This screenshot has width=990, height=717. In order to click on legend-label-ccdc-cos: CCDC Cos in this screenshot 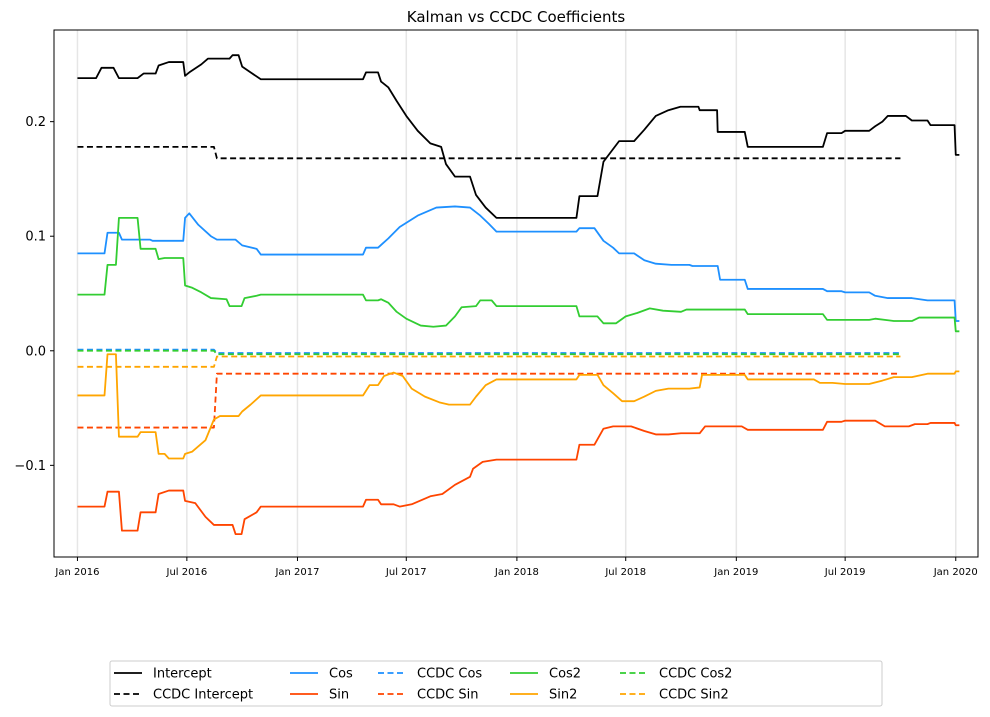, I will do `click(449, 674)`.